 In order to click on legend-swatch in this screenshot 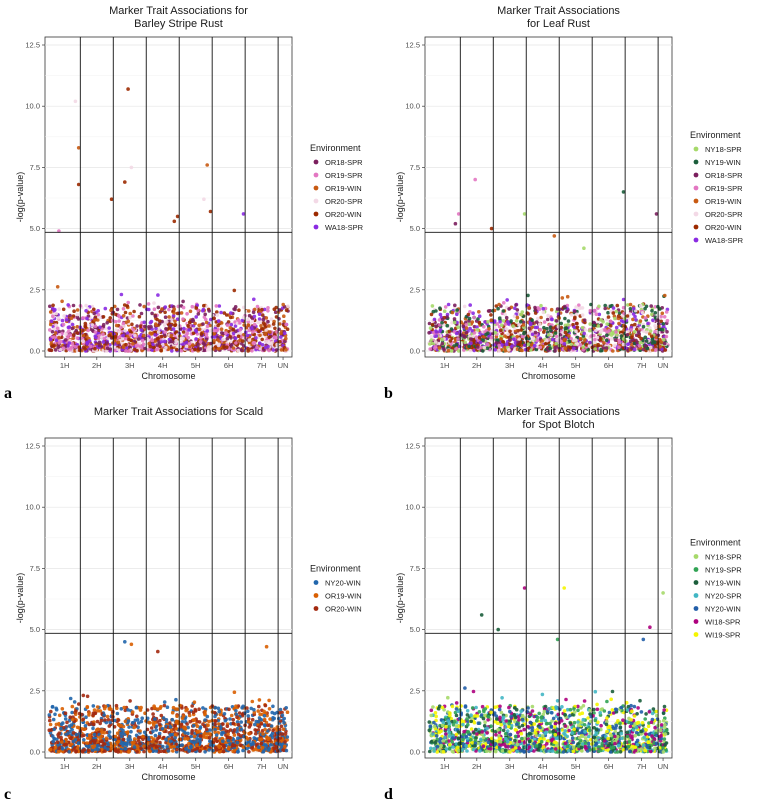, I will do `click(696, 201)`.